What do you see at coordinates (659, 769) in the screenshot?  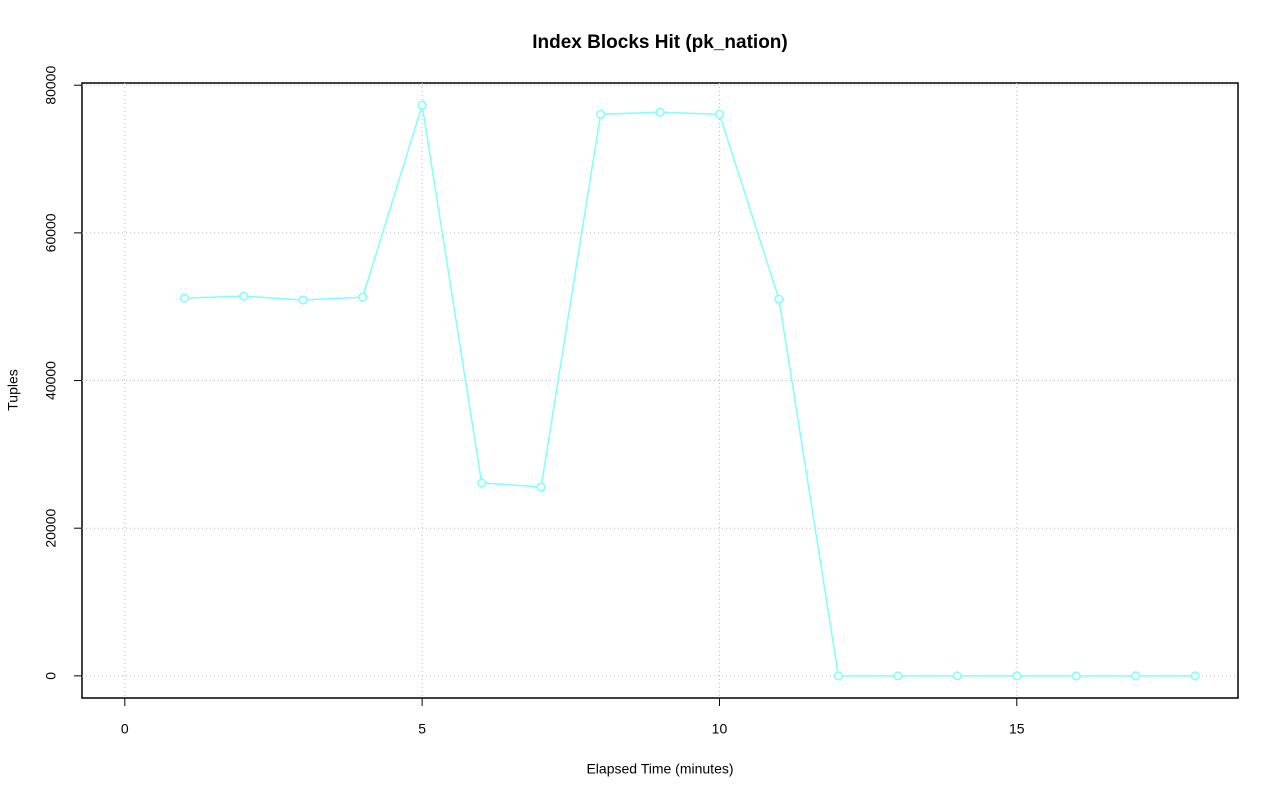 I see `x-axis-label: Elapsed Time (minutes)` at bounding box center [659, 769].